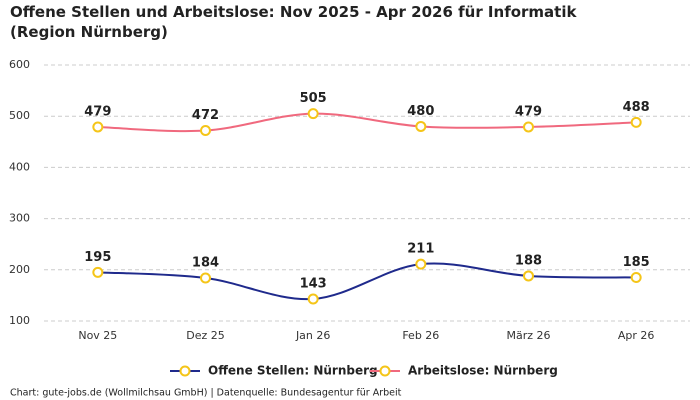 This screenshot has height=400, width=700. What do you see at coordinates (293, 371) in the screenshot?
I see `legend-label: Offene Stellen: Nürnberg` at bounding box center [293, 371].